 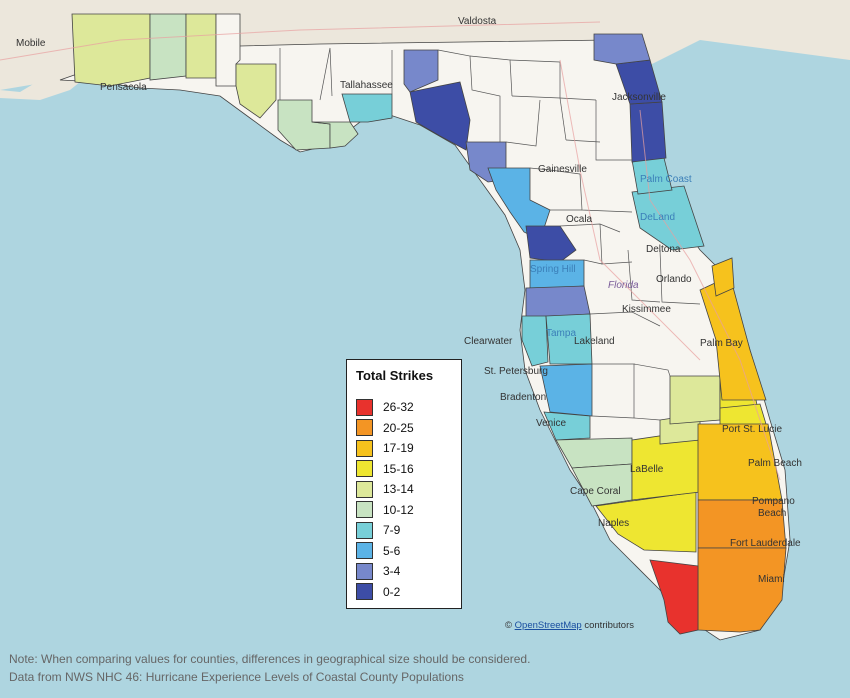 What do you see at coordinates (663, 249) in the screenshot?
I see `city-deltona: Deltona` at bounding box center [663, 249].